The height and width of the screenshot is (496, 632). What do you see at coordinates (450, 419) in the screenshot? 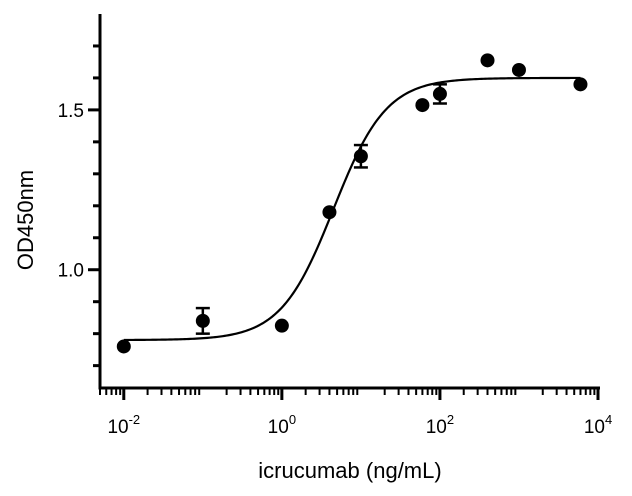
I see `x-tick-exponent: 2` at bounding box center [450, 419].